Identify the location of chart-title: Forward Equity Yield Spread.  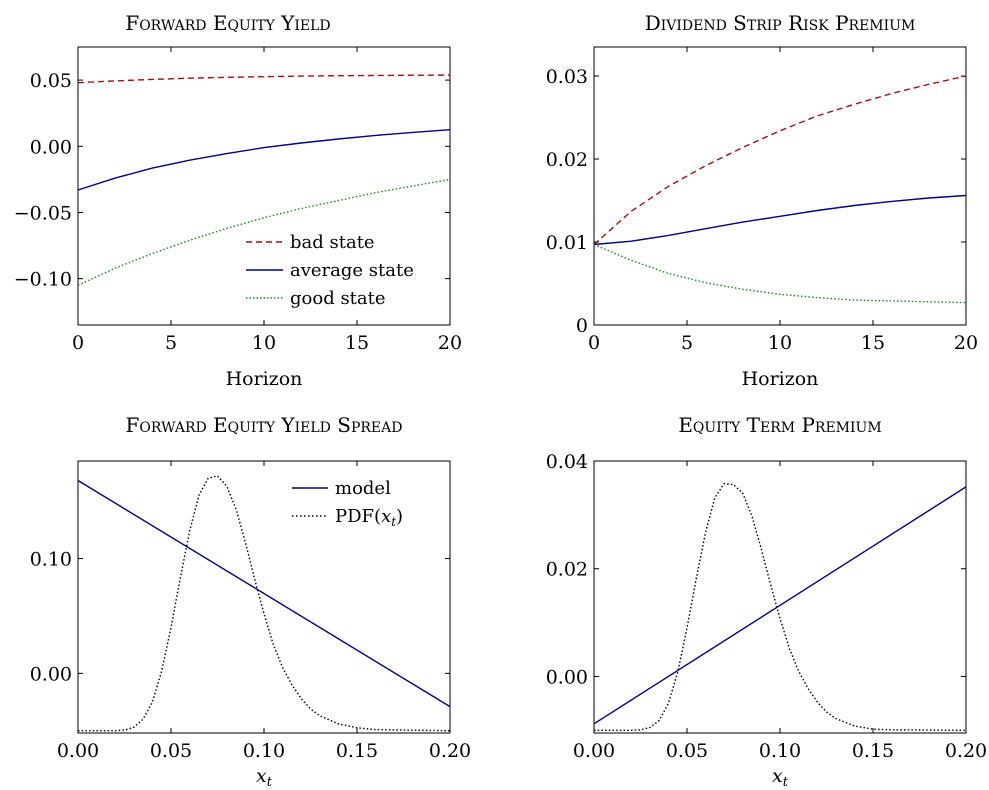
(264, 425).